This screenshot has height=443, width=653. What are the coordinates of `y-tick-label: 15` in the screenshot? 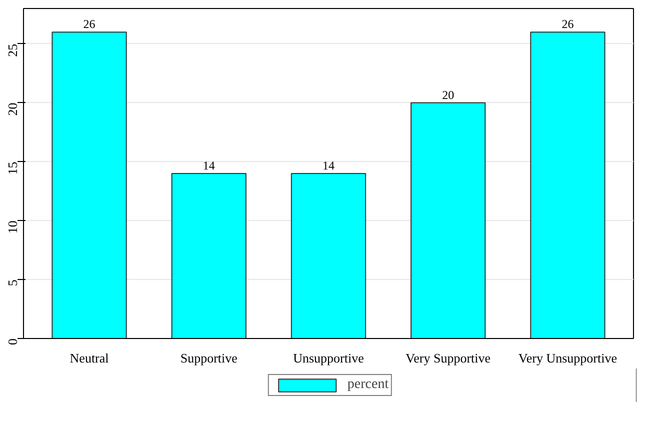 It's located at (12, 168).